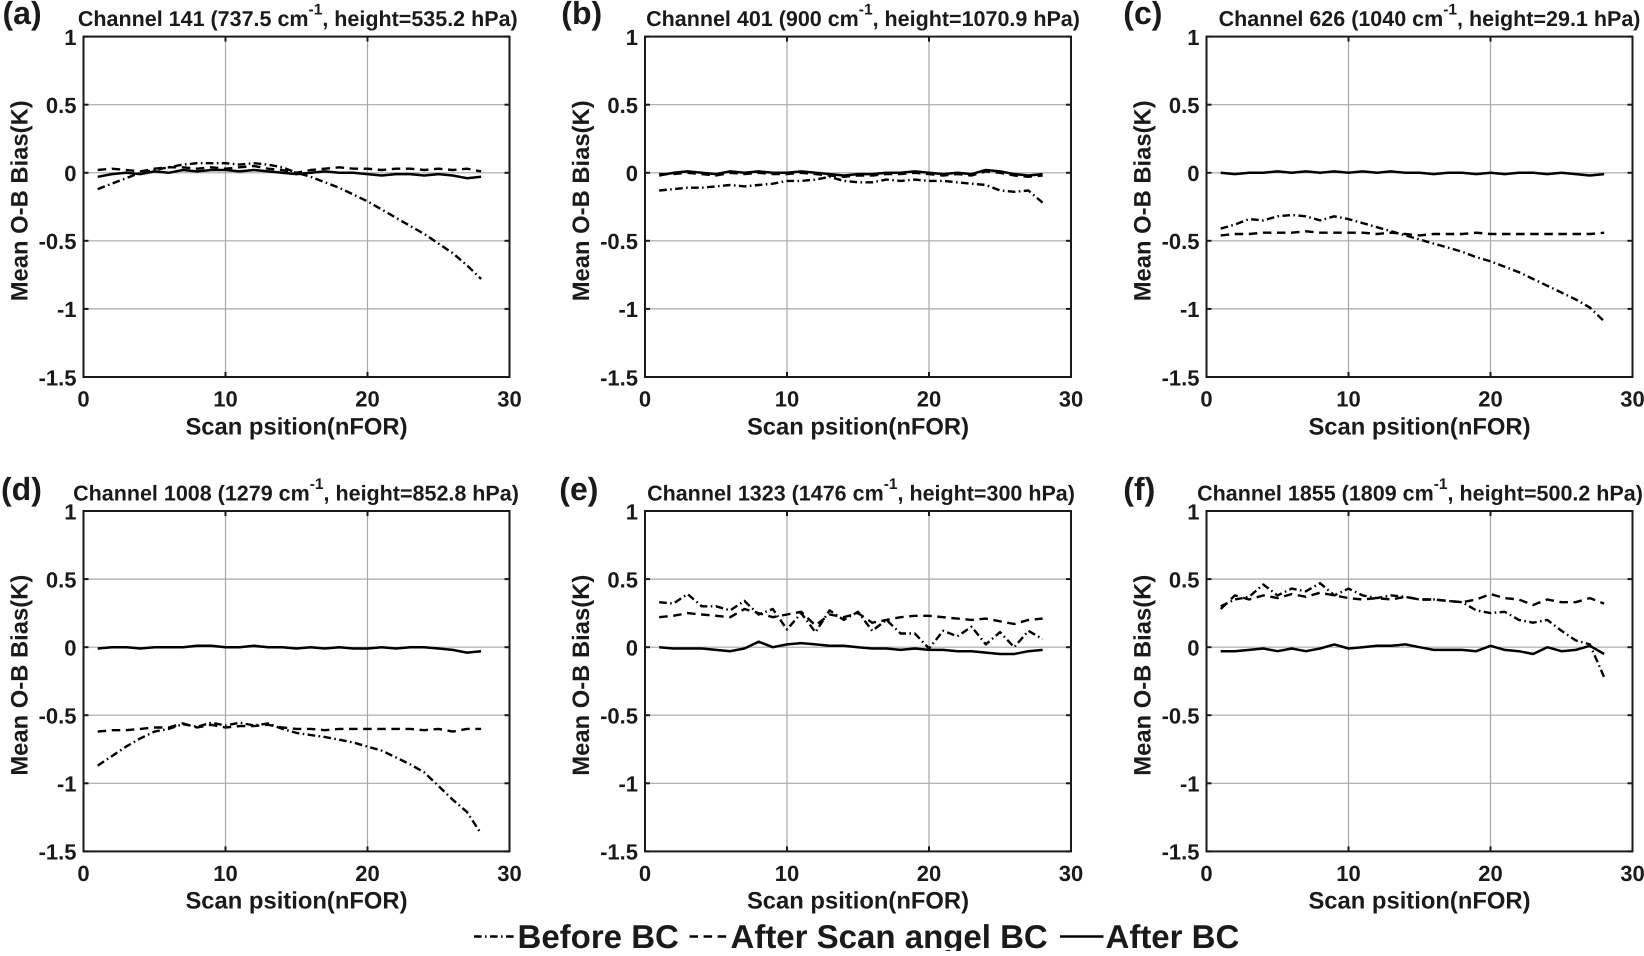 The image size is (1644, 956). What do you see at coordinates (1173, 934) in the screenshot?
I see `svg-text: After BC` at bounding box center [1173, 934].